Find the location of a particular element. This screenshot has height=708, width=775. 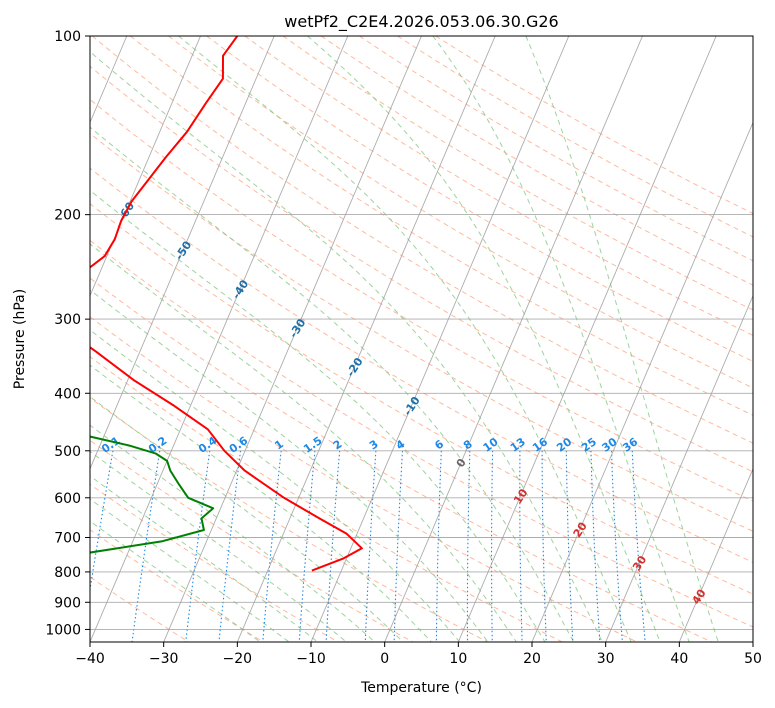

x-axis: −40 −30 −20 −10 0 10 20 30 40 50 is located at coordinates (418, 654).